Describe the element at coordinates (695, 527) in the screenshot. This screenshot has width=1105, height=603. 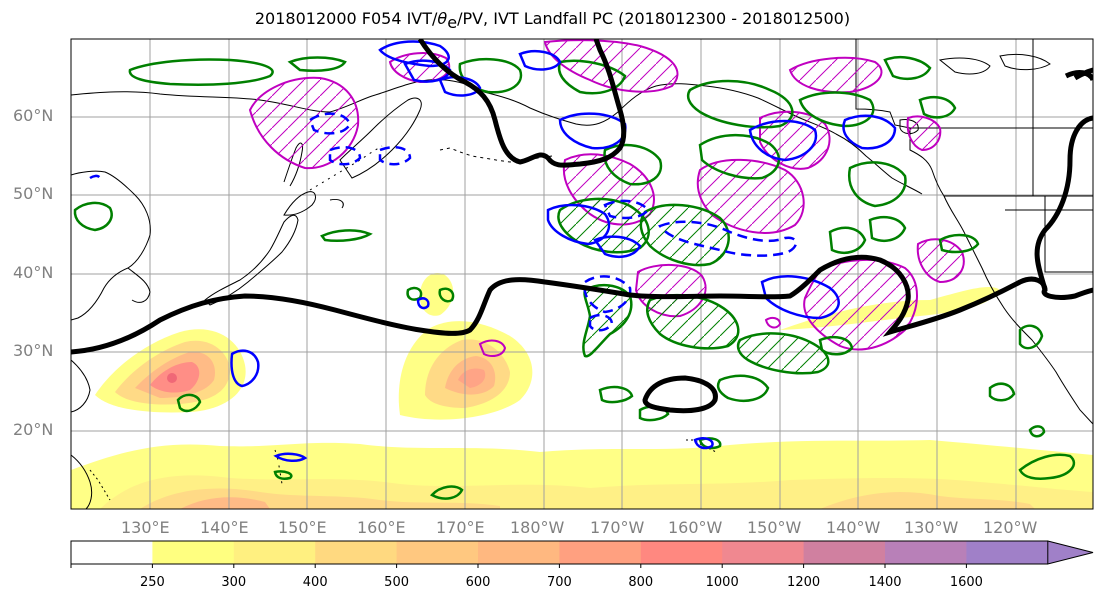
I see `lon-label-160w: 160°W` at that location.